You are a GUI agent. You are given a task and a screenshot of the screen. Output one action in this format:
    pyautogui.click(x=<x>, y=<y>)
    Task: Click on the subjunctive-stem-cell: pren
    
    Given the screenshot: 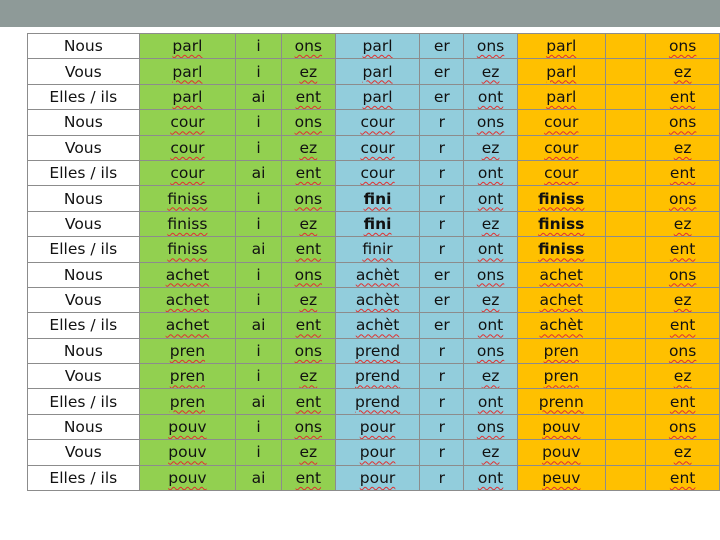 What is the action you would take?
    pyautogui.click(x=561, y=376)
    